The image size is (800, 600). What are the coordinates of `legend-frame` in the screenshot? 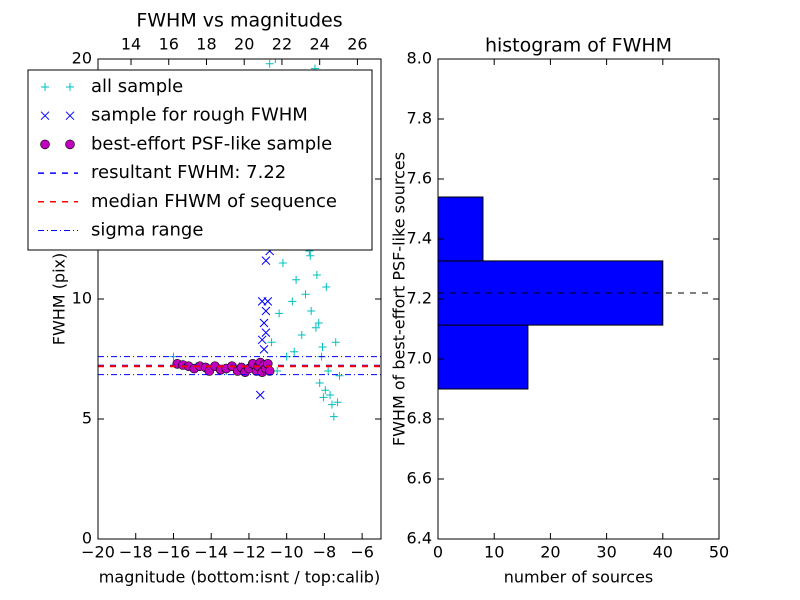 It's located at (200, 160).